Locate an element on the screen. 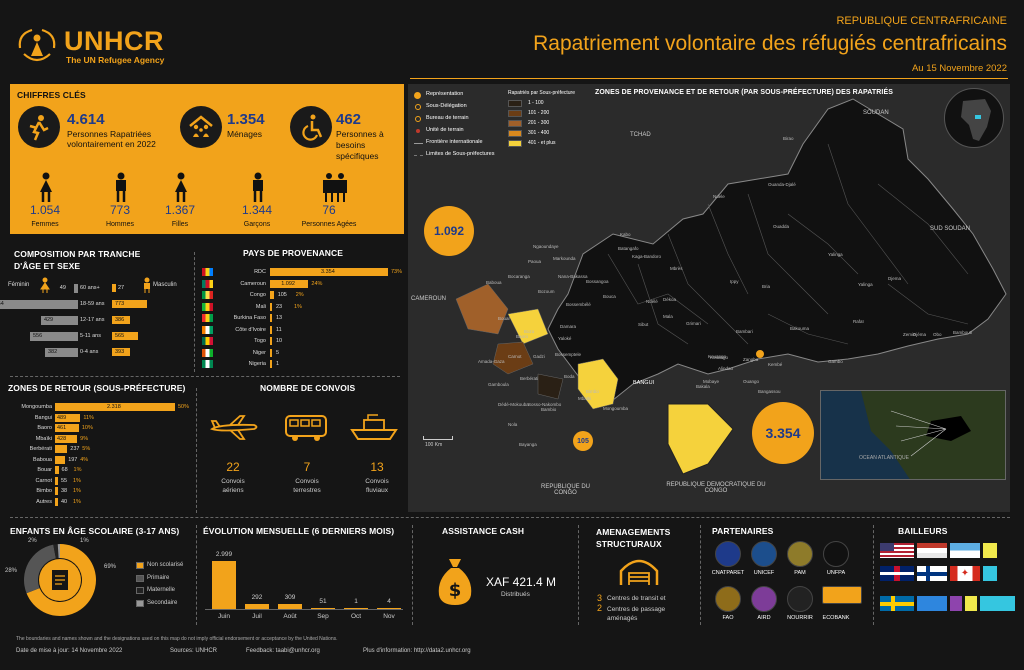 The height and width of the screenshot is (670, 1024). key-figures-title: CHIFFRES CLÉS is located at coordinates (51, 95).